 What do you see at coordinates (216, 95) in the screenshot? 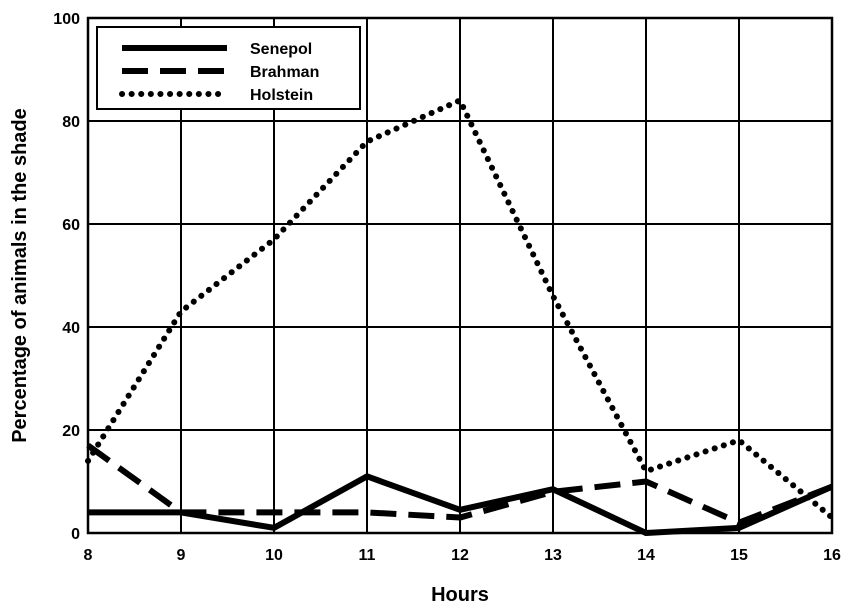
I see `legend-entry-holstein: Holstein` at bounding box center [216, 95].